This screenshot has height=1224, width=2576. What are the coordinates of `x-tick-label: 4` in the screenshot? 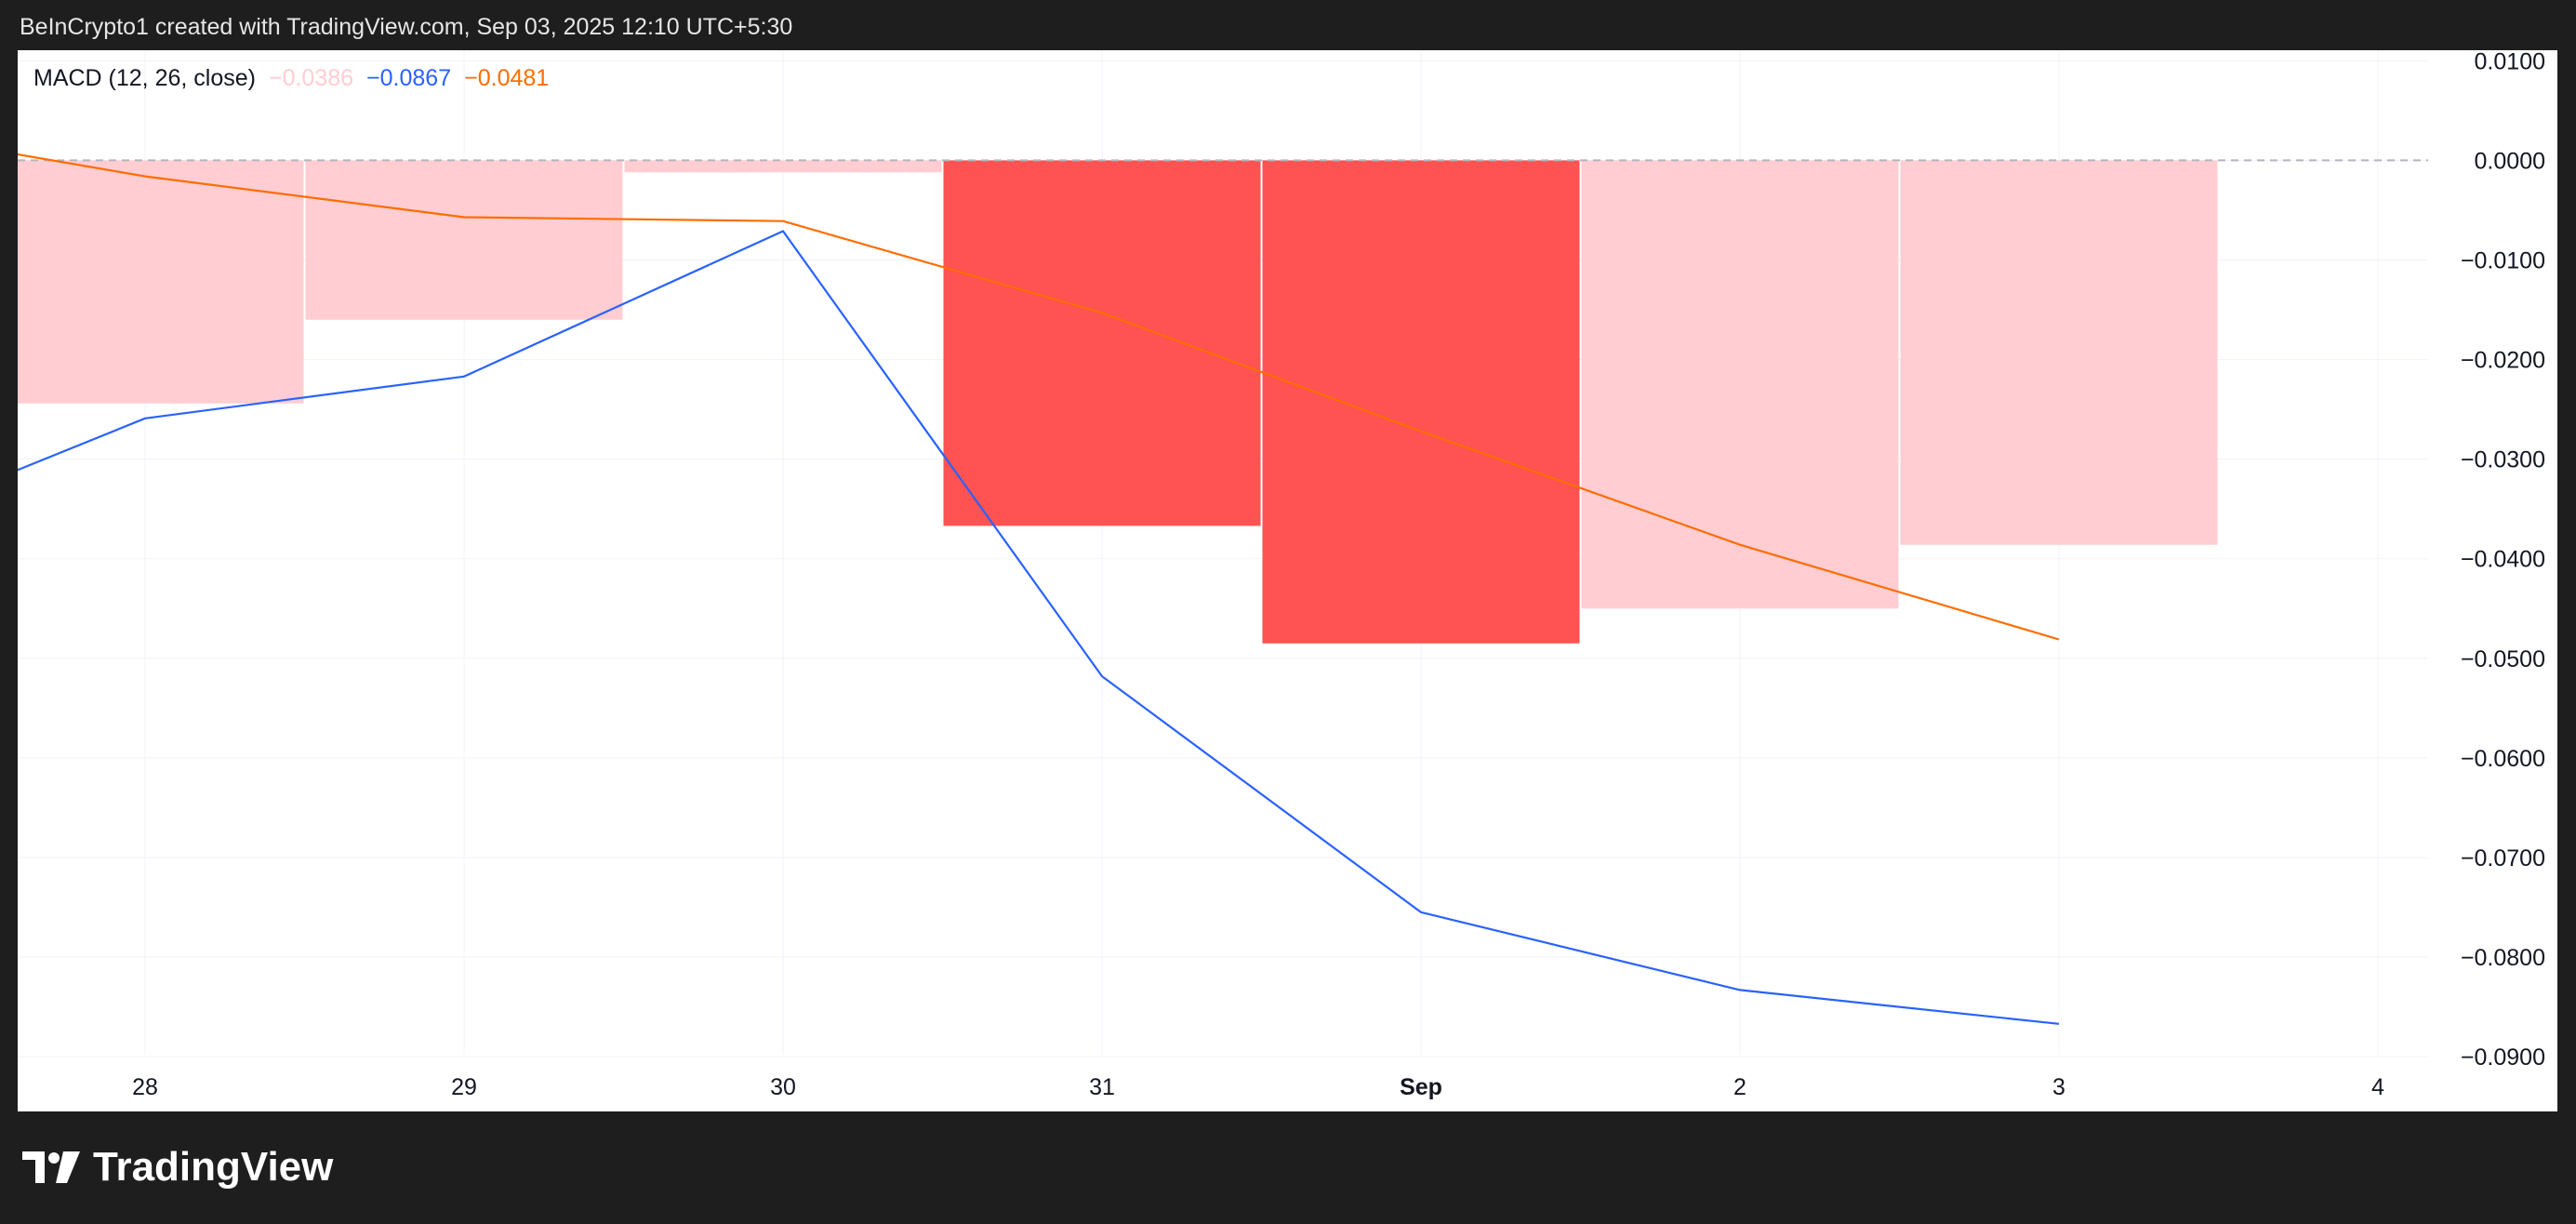 It's located at (2377, 1087).